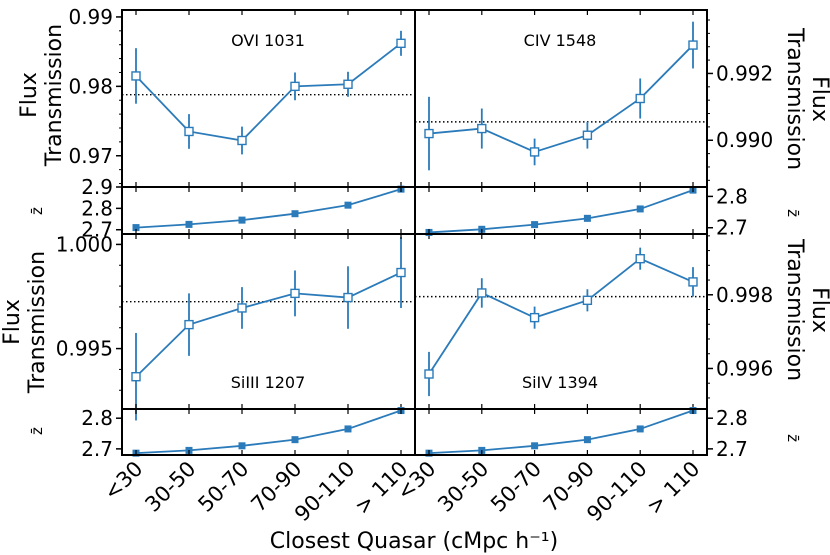 This screenshot has height=555, width=830. Describe the element at coordinates (90, 86) in the screenshot. I see `y-tick-label: 0.98` at that location.